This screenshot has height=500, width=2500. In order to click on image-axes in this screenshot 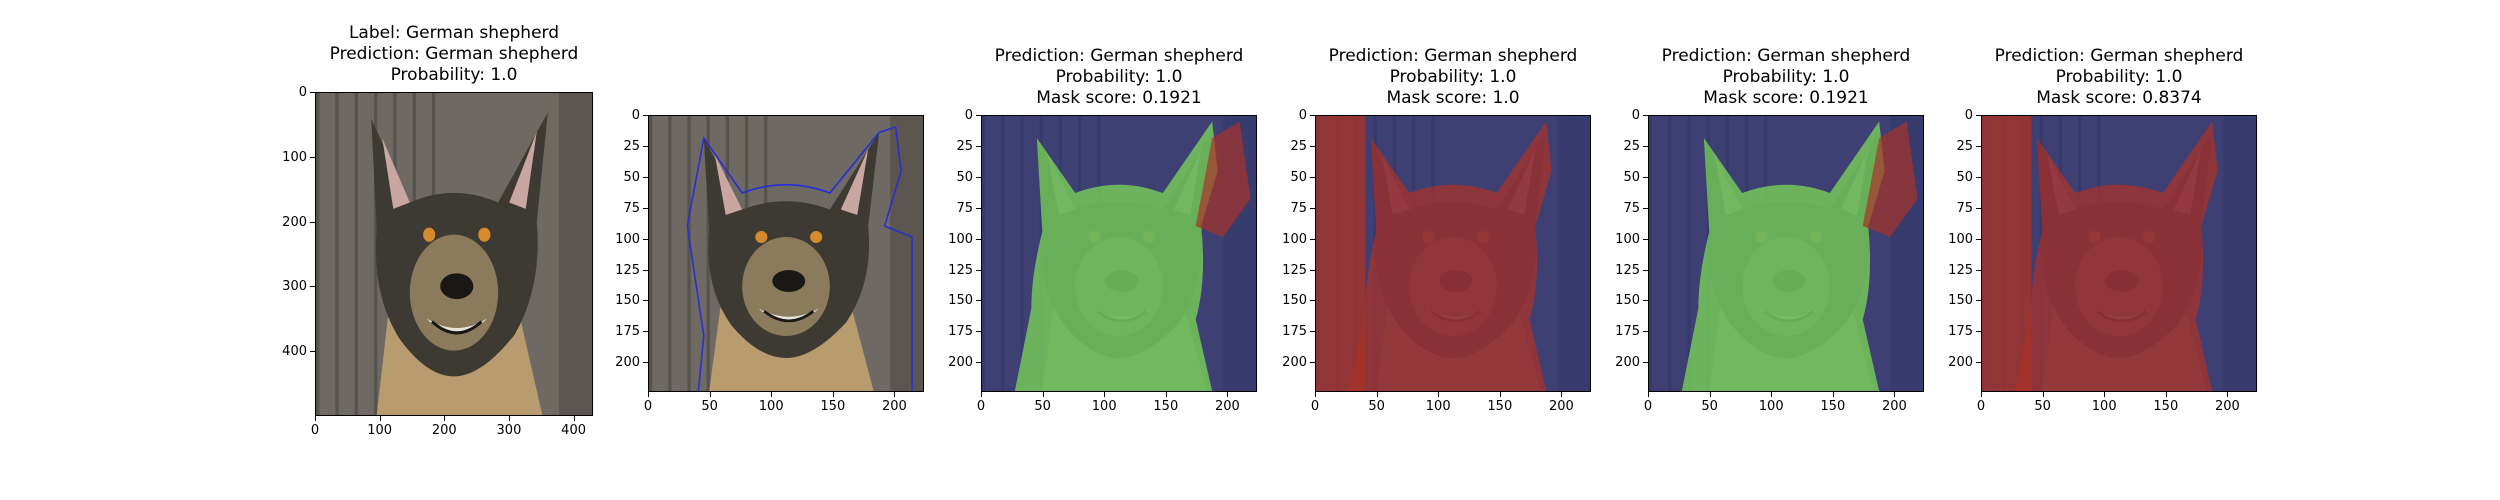, I will do `click(2119, 253)`.